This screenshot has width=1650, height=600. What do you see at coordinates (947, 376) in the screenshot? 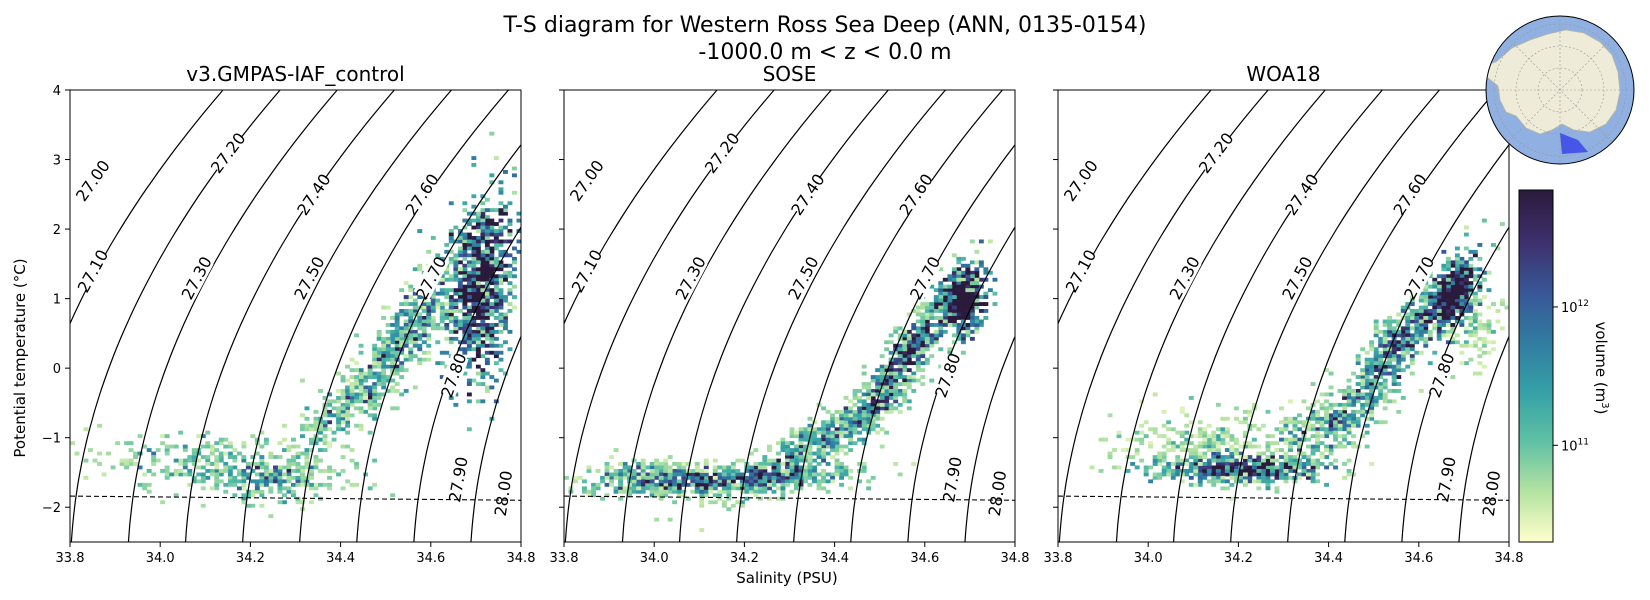
I see `contour-label: 27.80` at bounding box center [947, 376].